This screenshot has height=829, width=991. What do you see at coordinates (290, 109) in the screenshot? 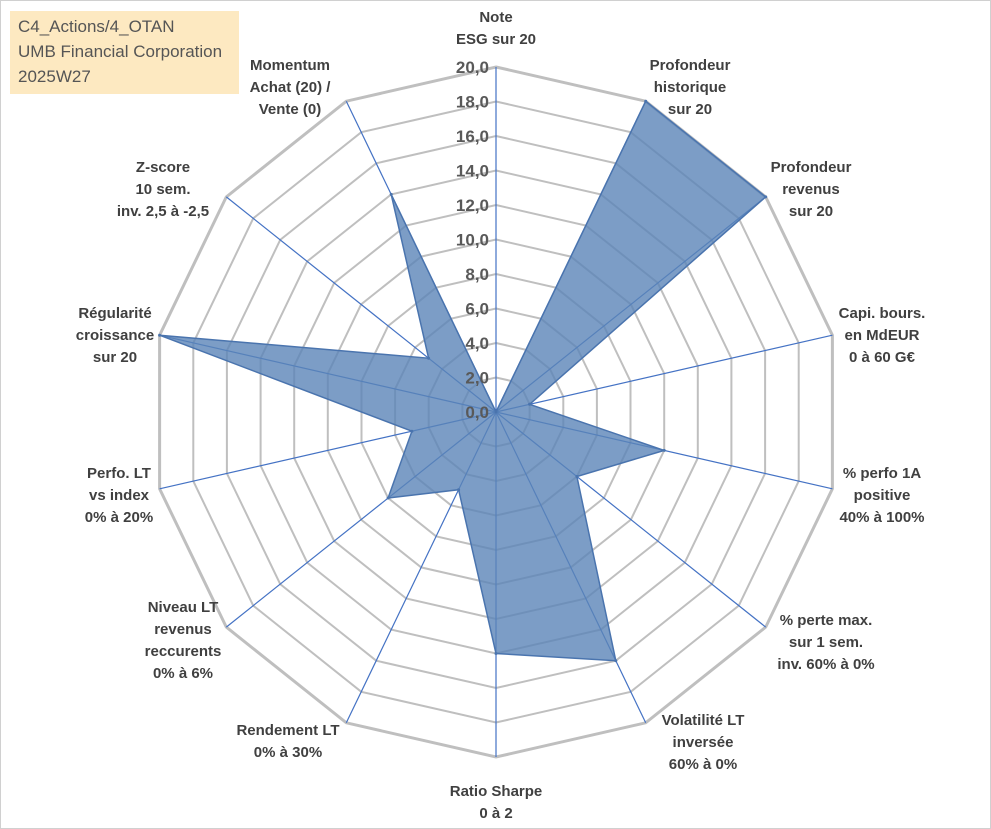
I see `axis-label-line: Vente (0)` at bounding box center [290, 109].